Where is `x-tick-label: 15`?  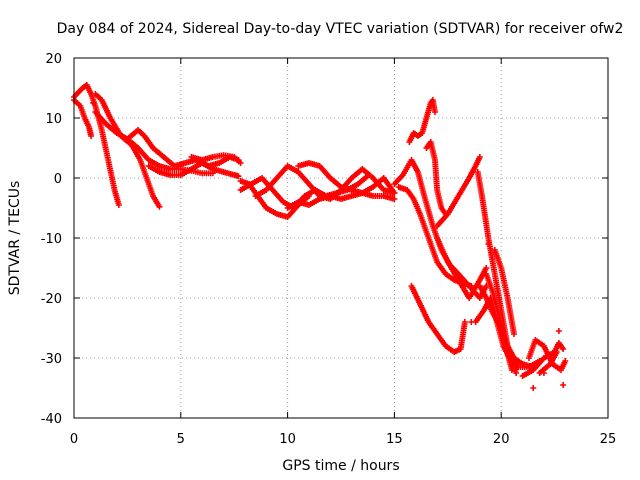 x-tick-label: 15 is located at coordinates (394, 439).